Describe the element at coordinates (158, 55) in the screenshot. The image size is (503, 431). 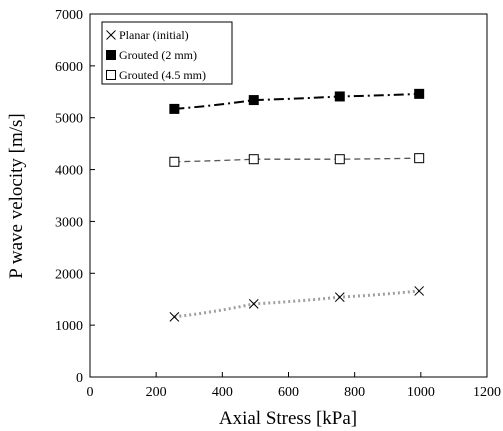
I see `legend-label-1: Grouted (2 mm)` at that location.